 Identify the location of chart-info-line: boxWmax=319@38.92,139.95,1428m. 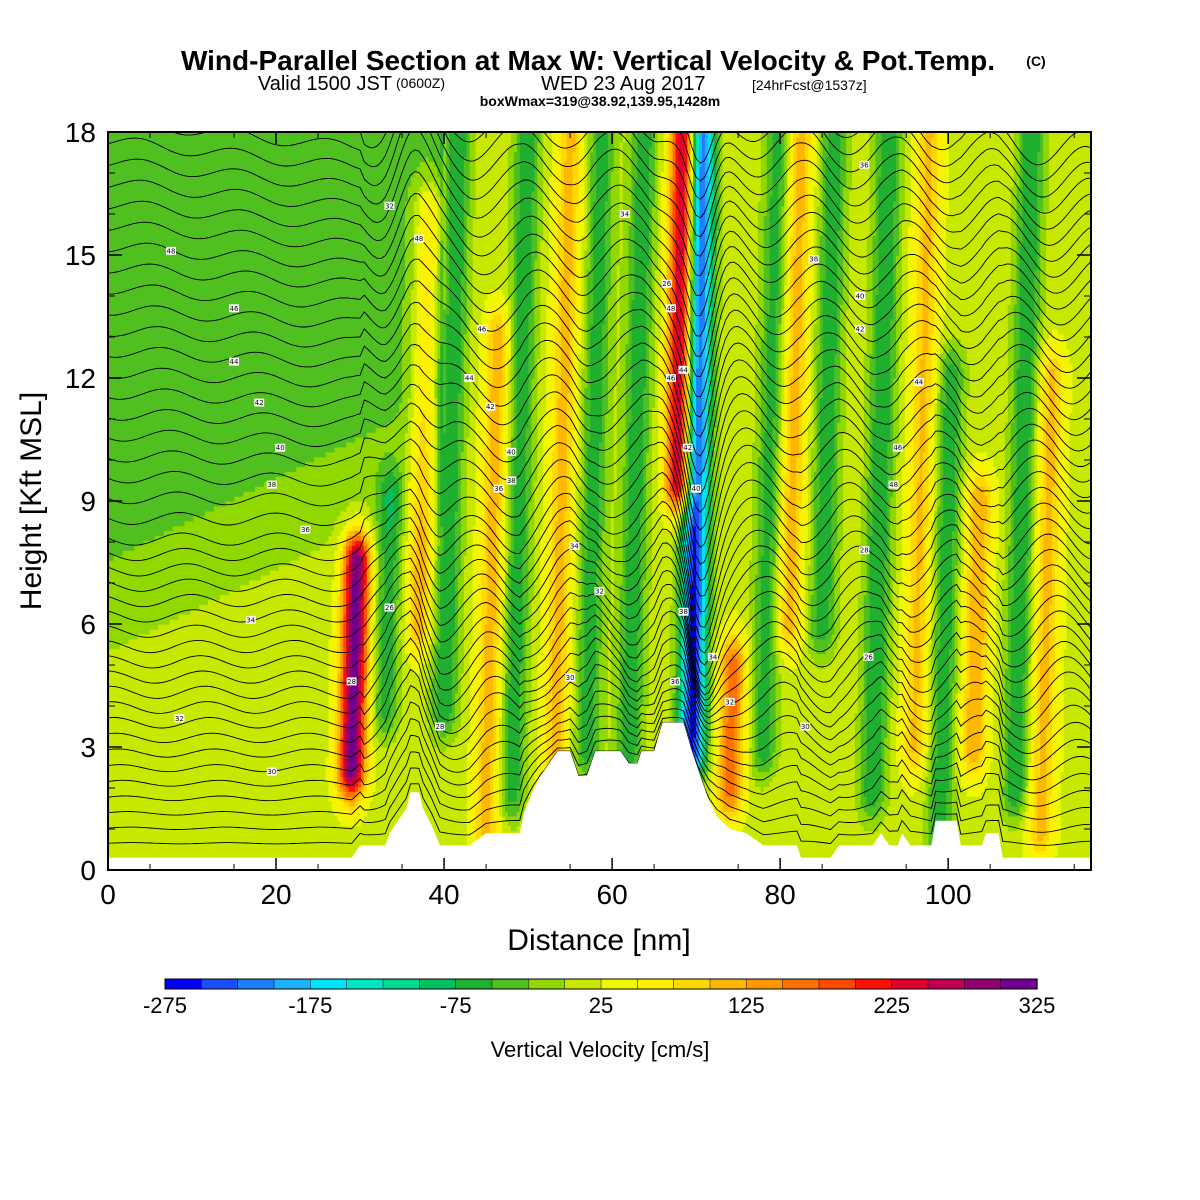
(600, 101).